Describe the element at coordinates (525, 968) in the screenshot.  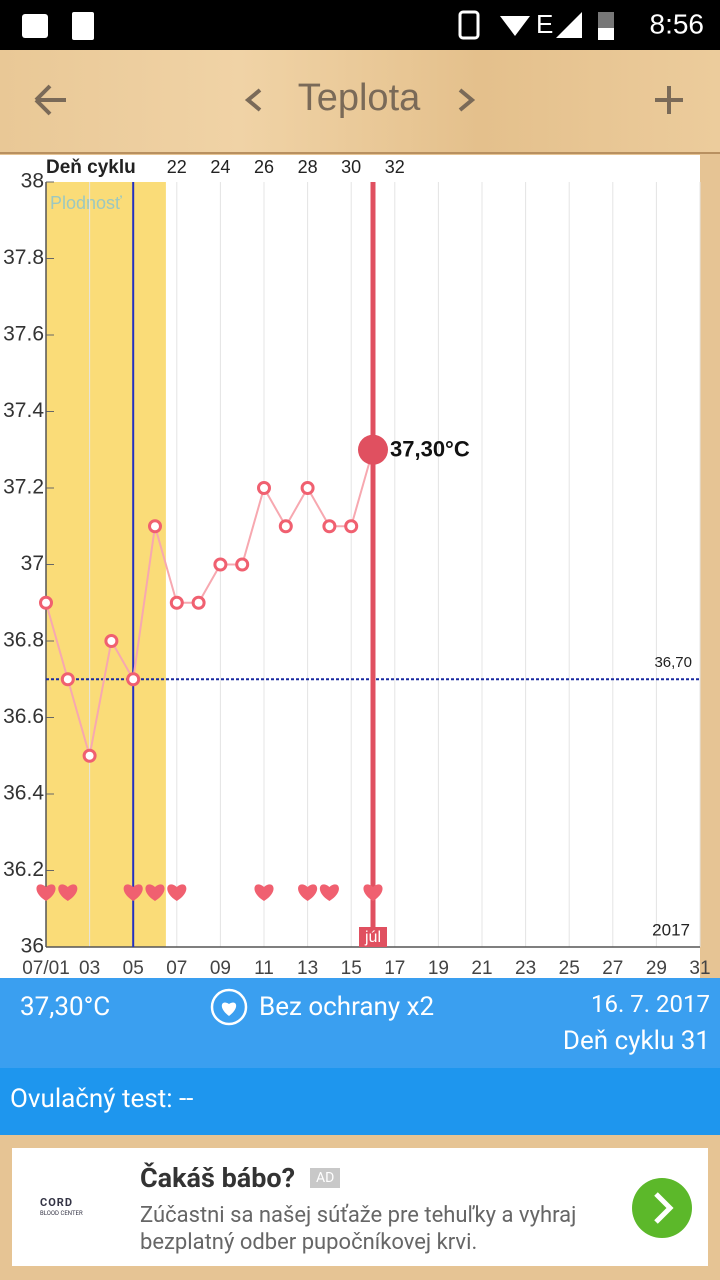
I see `x-tick-label: 23` at that location.